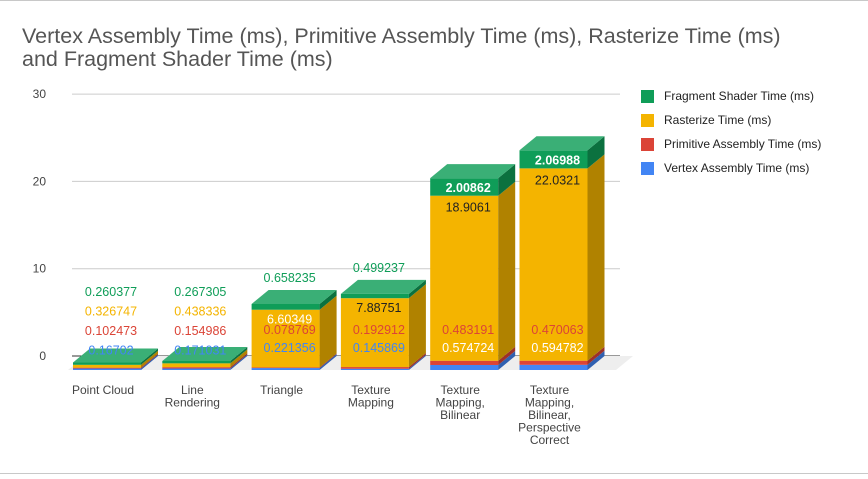 This screenshot has width=868, height=479. I want to click on data-label: 0.483191, so click(468, 330).